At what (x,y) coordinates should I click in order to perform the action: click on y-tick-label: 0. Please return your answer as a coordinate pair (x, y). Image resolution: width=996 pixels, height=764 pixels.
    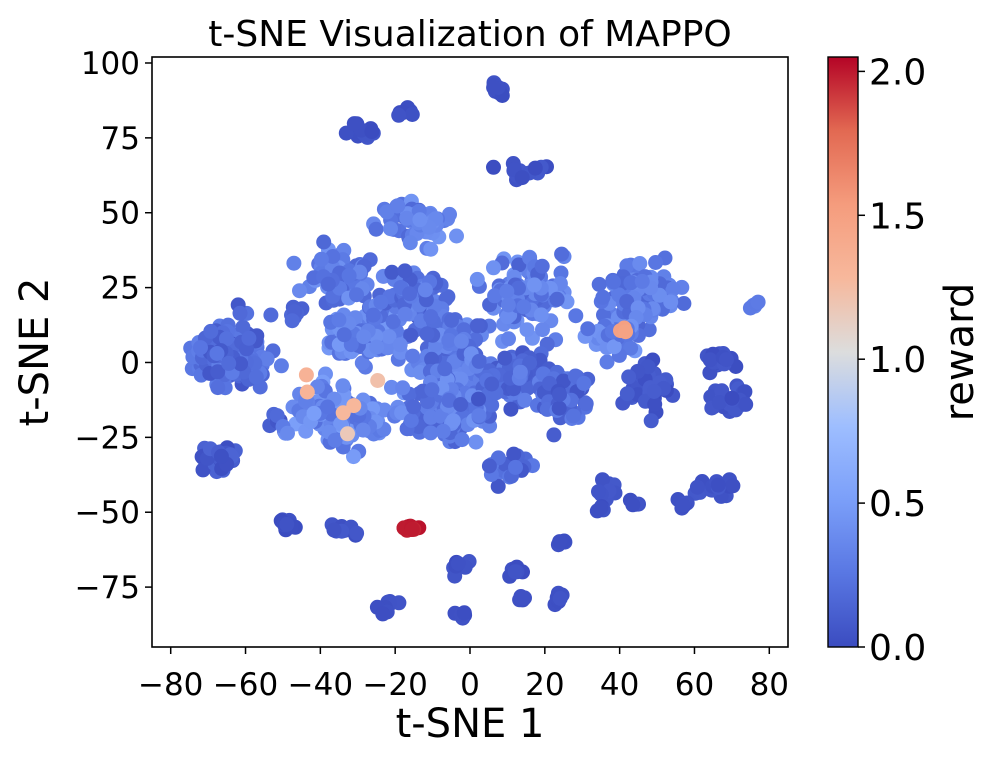
    Looking at the image, I should click on (130, 363).